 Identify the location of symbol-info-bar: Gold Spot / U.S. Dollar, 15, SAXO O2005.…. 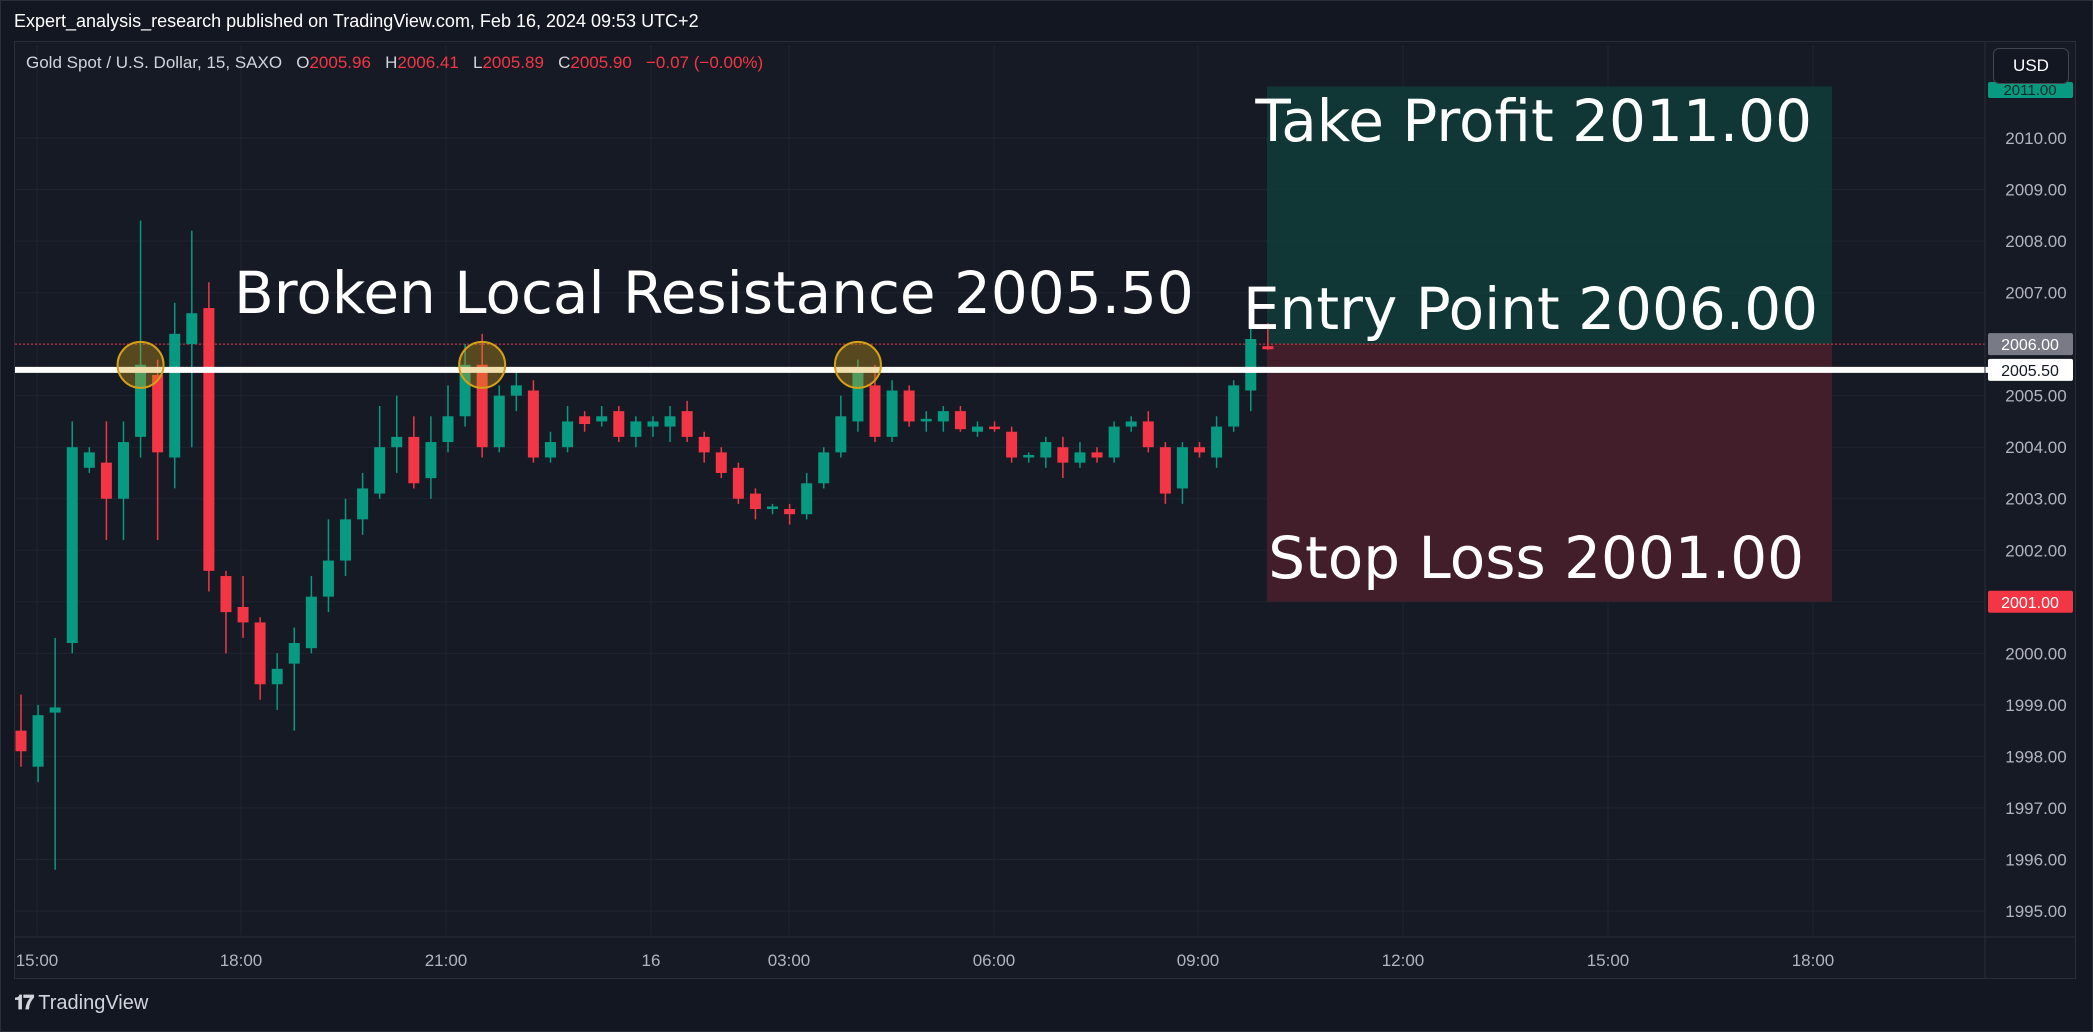
(394, 63).